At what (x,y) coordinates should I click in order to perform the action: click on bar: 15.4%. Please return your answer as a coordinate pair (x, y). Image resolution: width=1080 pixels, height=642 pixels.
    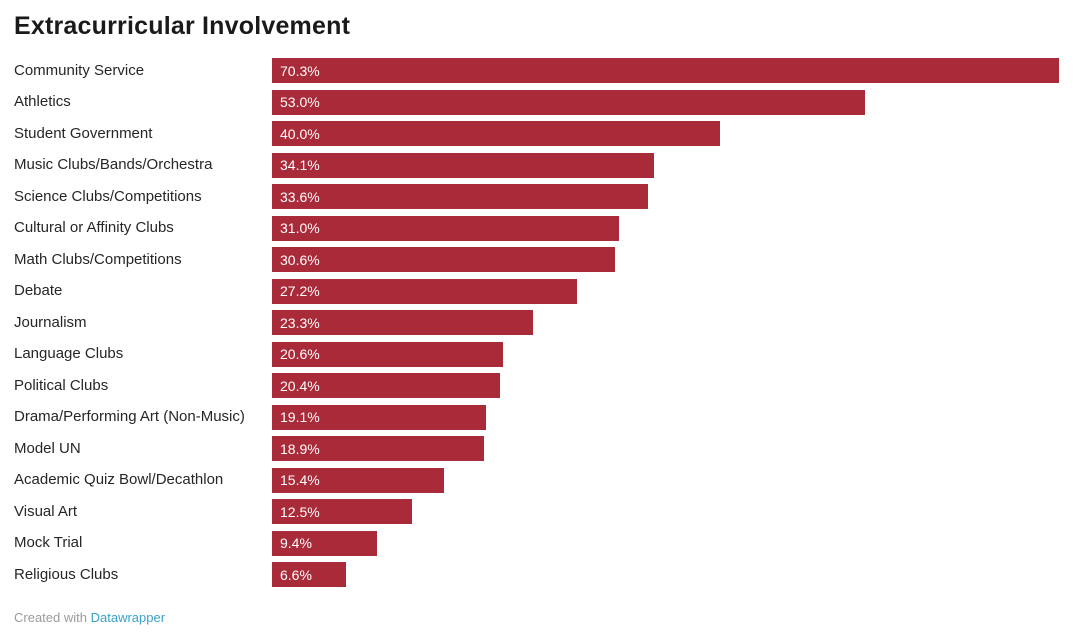
    Looking at the image, I should click on (358, 480).